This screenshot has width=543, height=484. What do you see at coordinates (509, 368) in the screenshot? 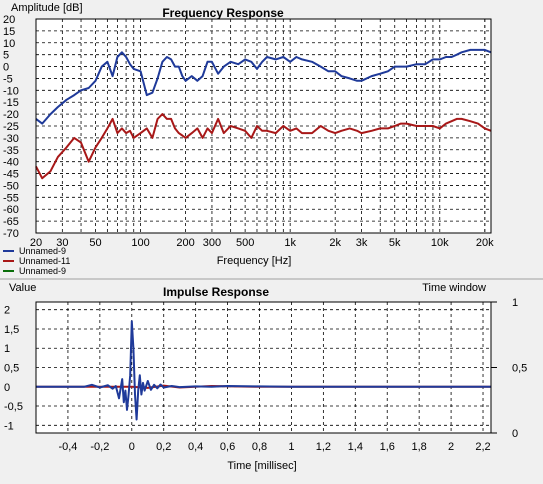
I see `ir-y2-tick-labels: 10,50` at bounding box center [509, 368].